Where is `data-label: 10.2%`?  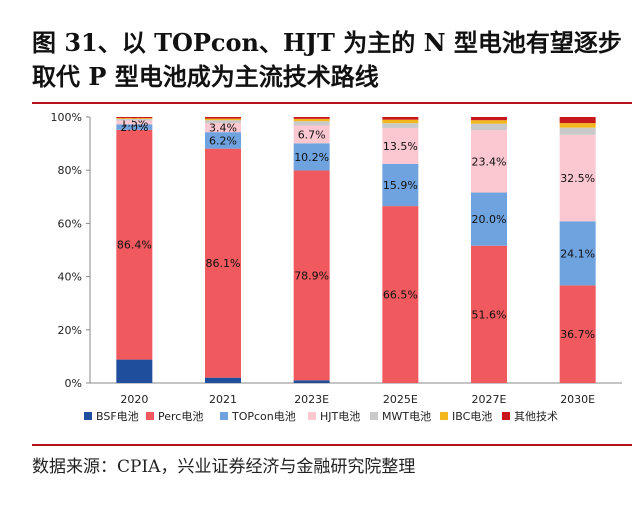
data-label: 10.2% is located at coordinates (311, 157).